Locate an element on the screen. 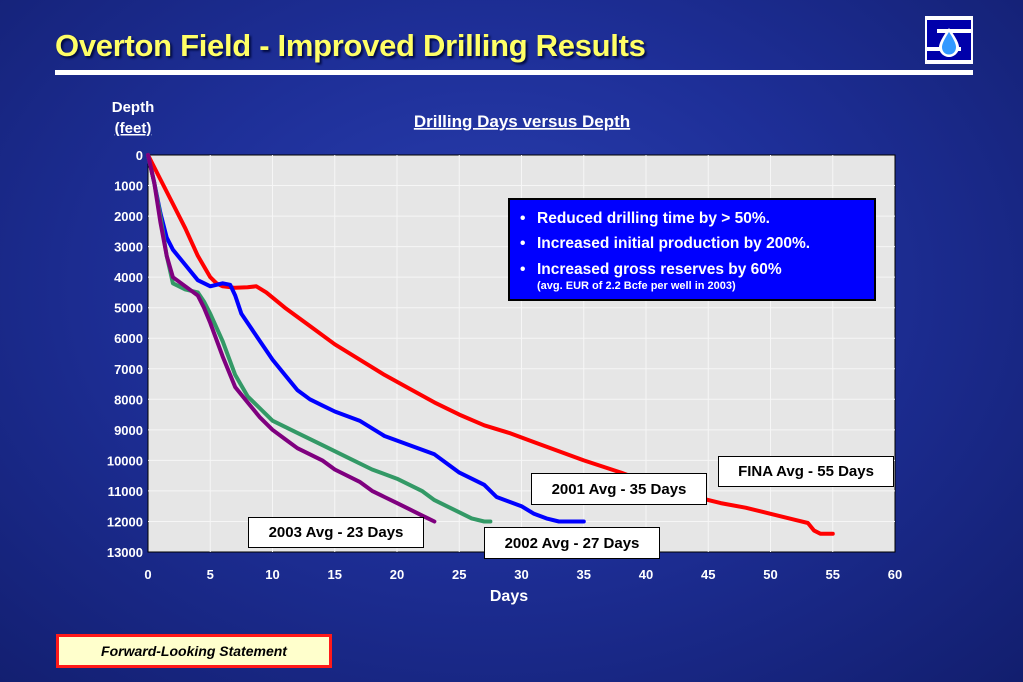  bullet-item: • Increased gross reserves by 60% is located at coordinates (697, 270).